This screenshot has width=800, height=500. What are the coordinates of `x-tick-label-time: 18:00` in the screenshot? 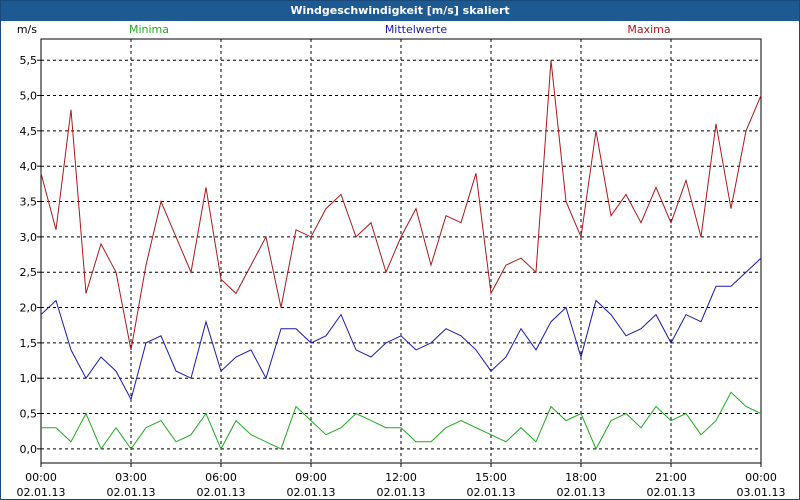 It's located at (581, 477).